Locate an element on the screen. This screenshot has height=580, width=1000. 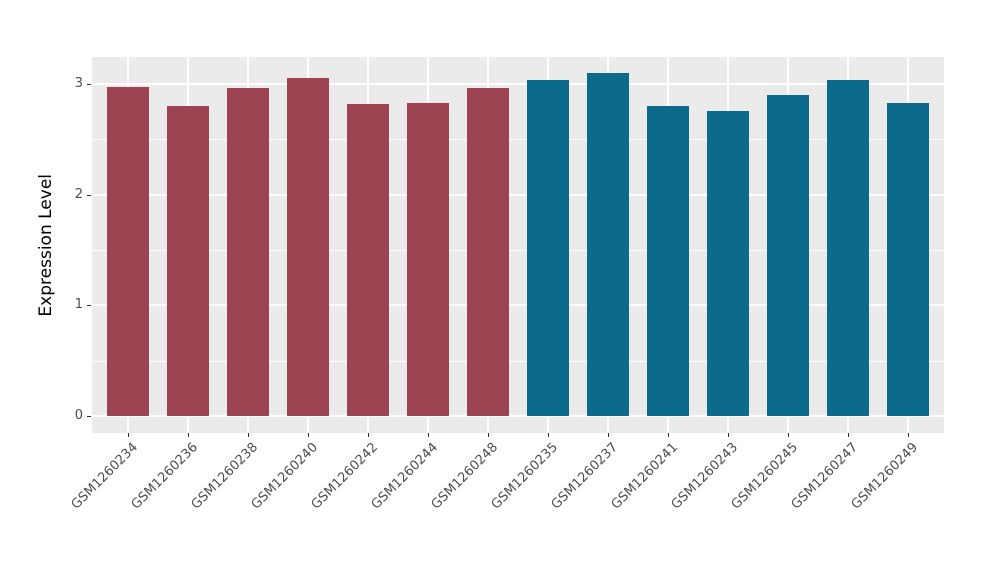
bar-GSM1260236 is located at coordinates (188, 261).